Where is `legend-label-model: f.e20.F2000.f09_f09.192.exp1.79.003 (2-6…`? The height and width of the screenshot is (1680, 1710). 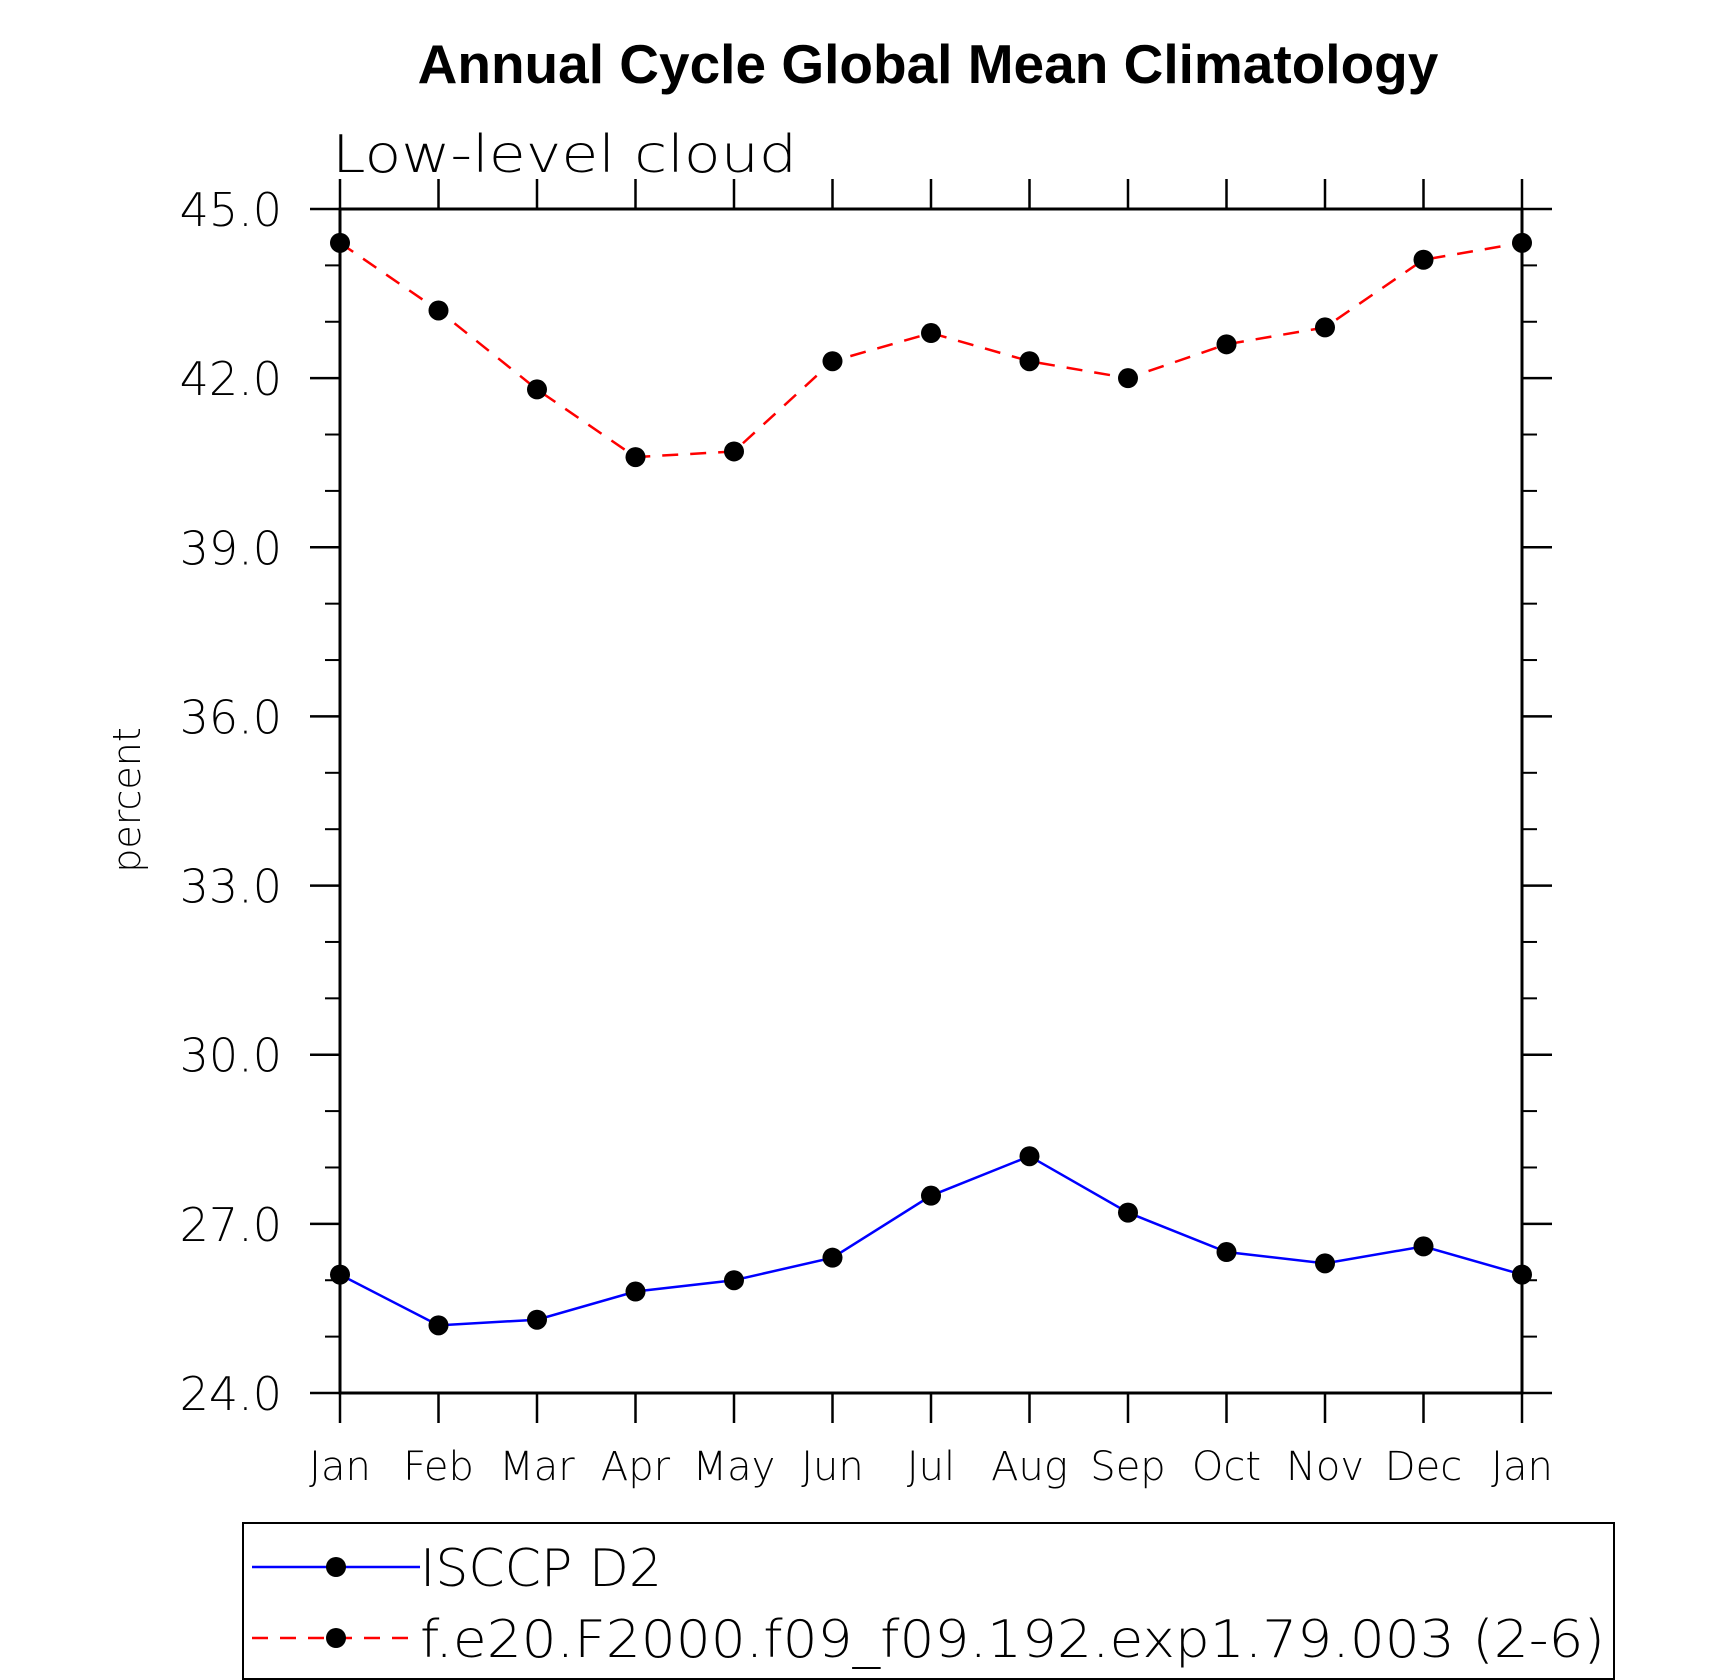
legend-label-model: f.e20.F2000.f09_f09.192.exp1.79.003 (2-6… is located at coordinates (1012, 1640).